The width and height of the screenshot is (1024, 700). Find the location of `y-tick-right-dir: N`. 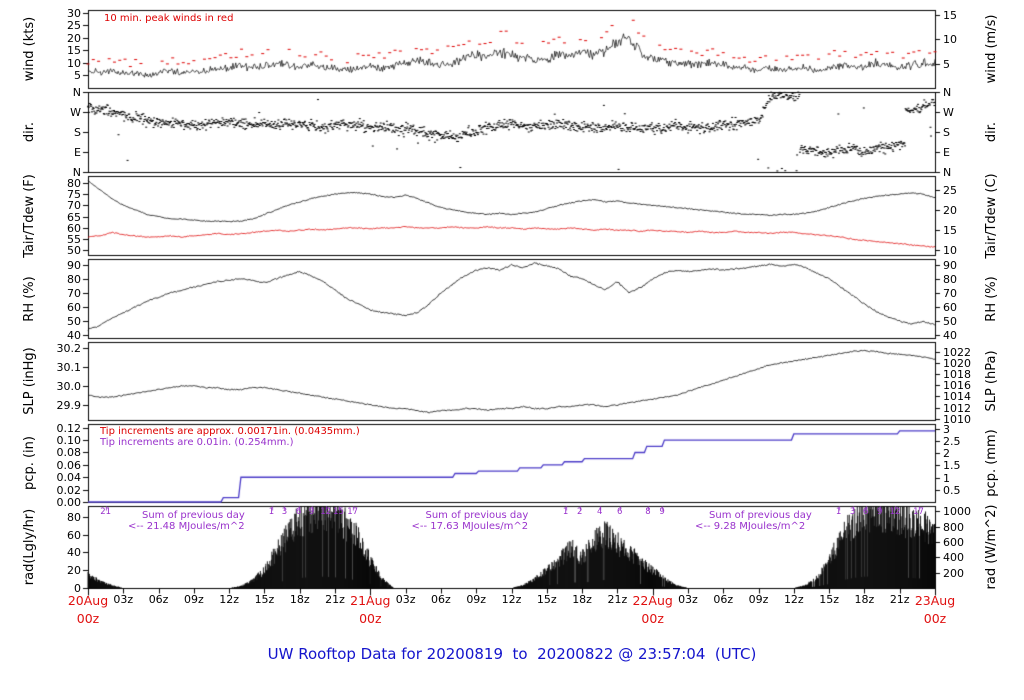

y-tick-right-dir: N is located at coordinates (947, 92).